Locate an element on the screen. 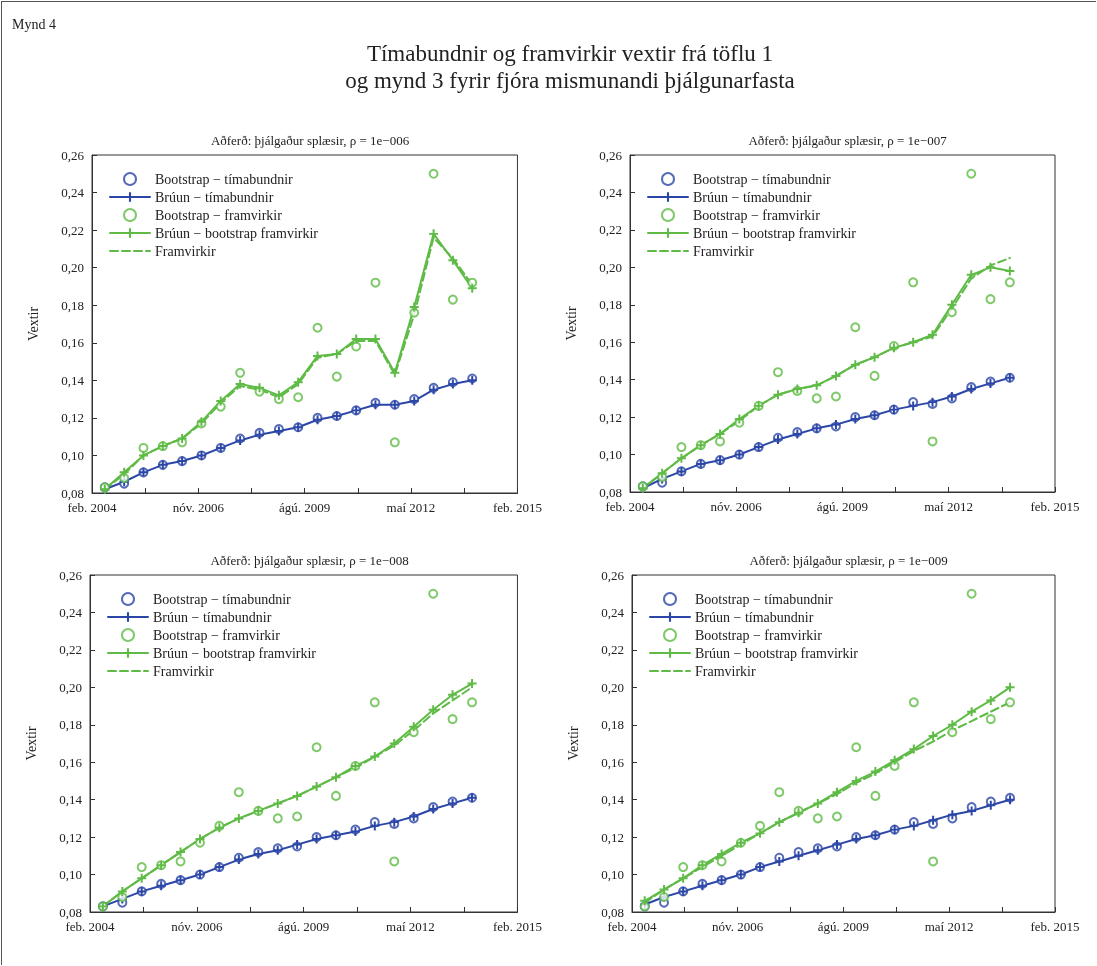 The image size is (1097, 966). chart-title: Aðferð: þjálgaður splæsir, ρ = 1e−006 is located at coordinates (310, 140).